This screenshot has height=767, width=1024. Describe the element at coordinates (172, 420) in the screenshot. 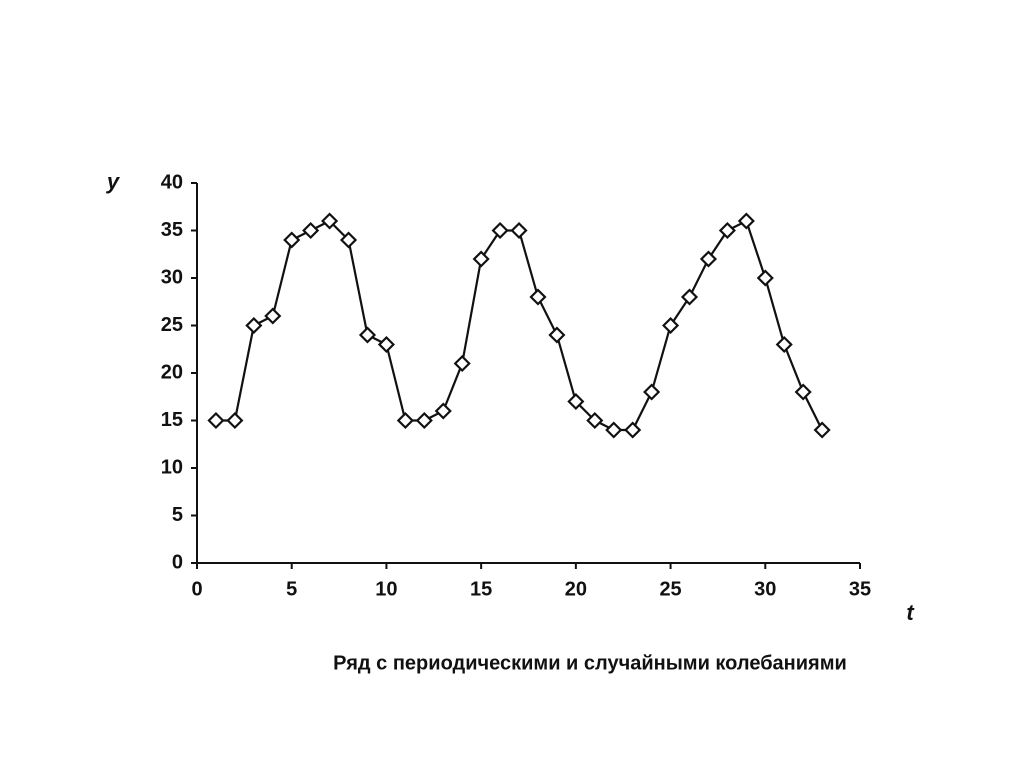

I see `y-tick-label: 15` at that location.